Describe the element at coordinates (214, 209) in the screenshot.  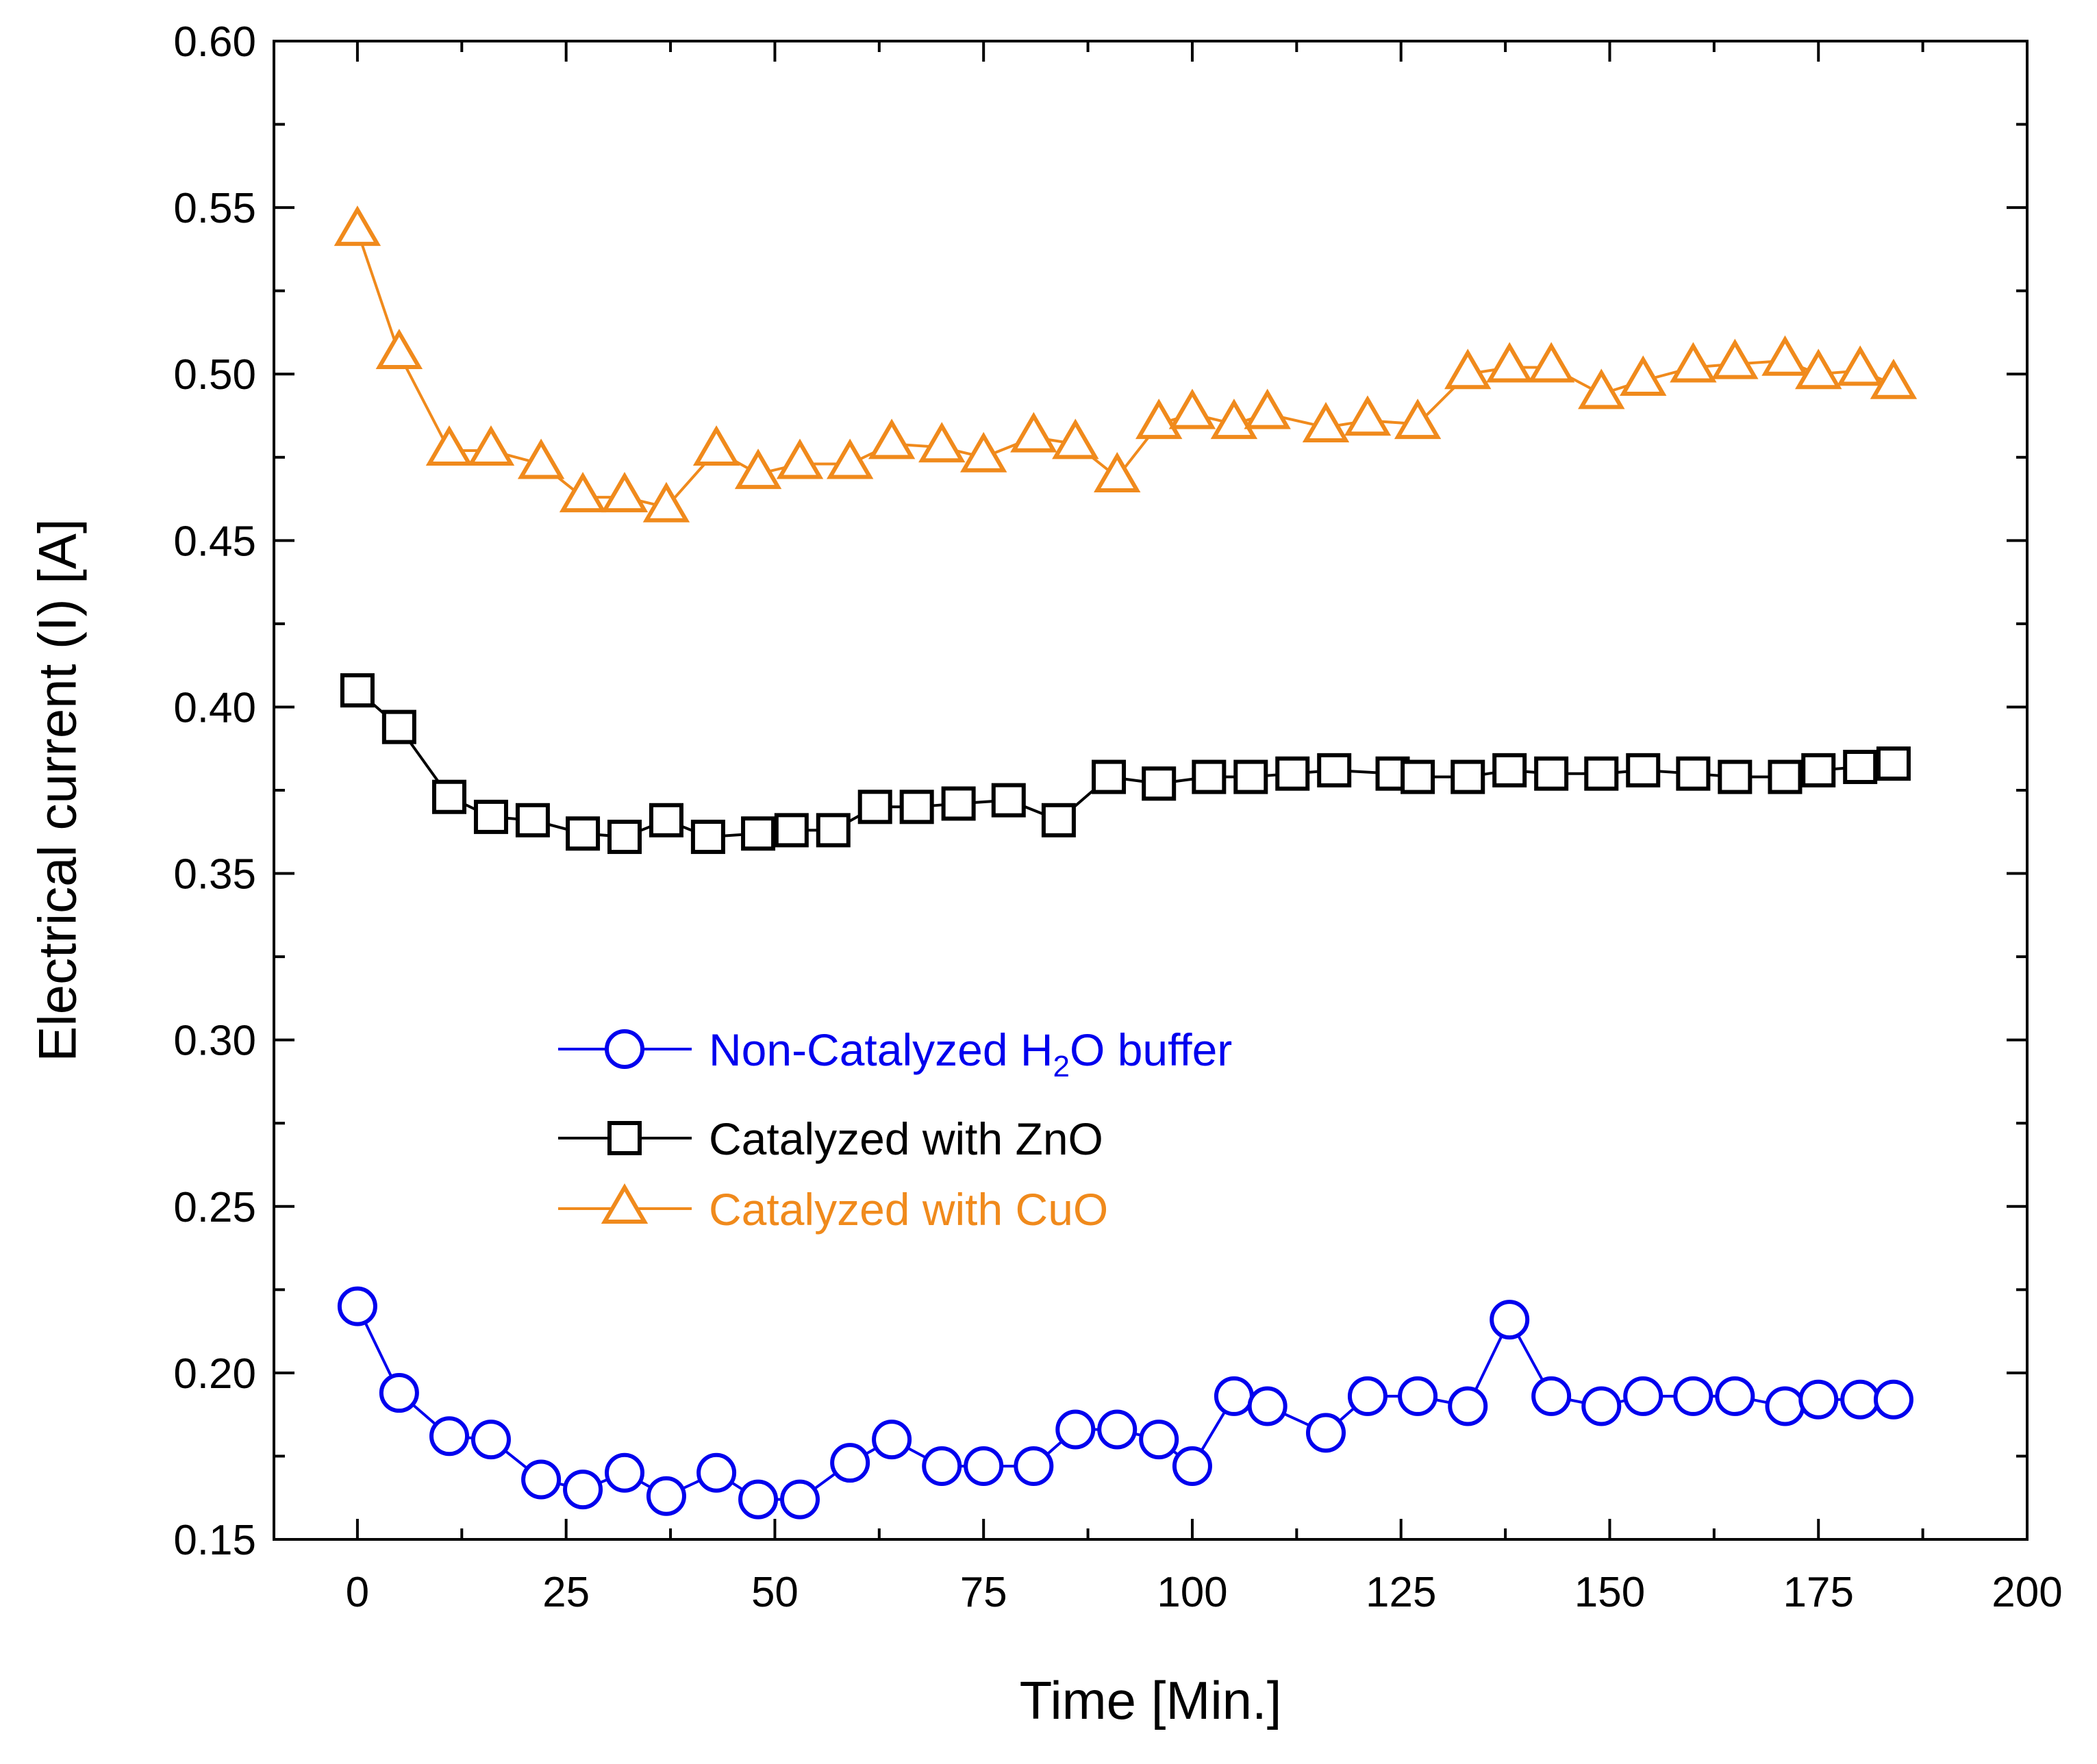
I see `y-tick-label: 0.55` at that location.